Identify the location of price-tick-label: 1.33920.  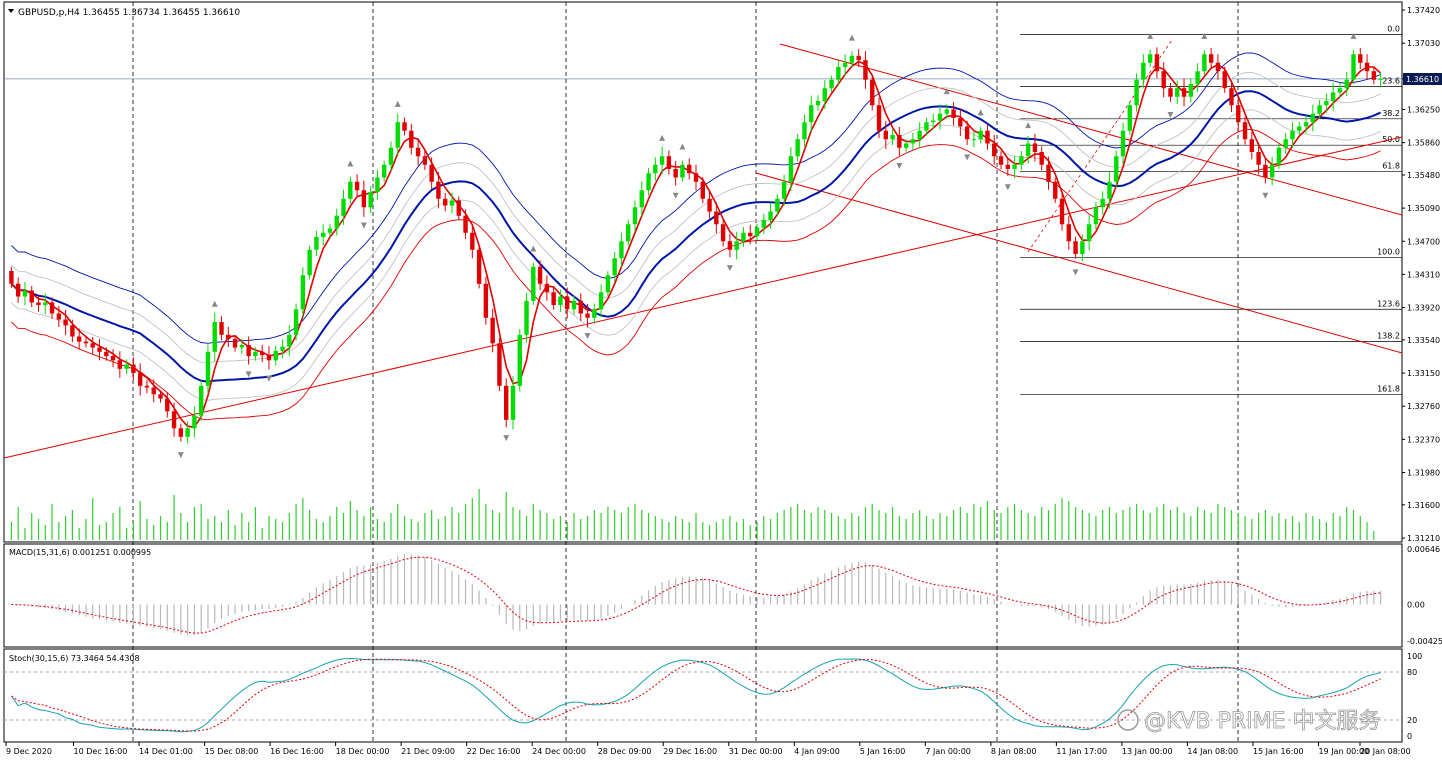
(1423, 308).